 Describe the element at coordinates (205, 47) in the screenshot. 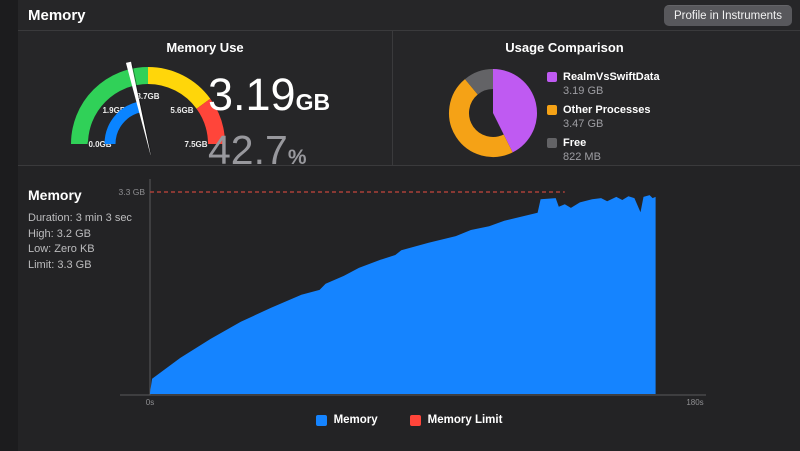

I see `memory-use-title: Memory Use` at that location.